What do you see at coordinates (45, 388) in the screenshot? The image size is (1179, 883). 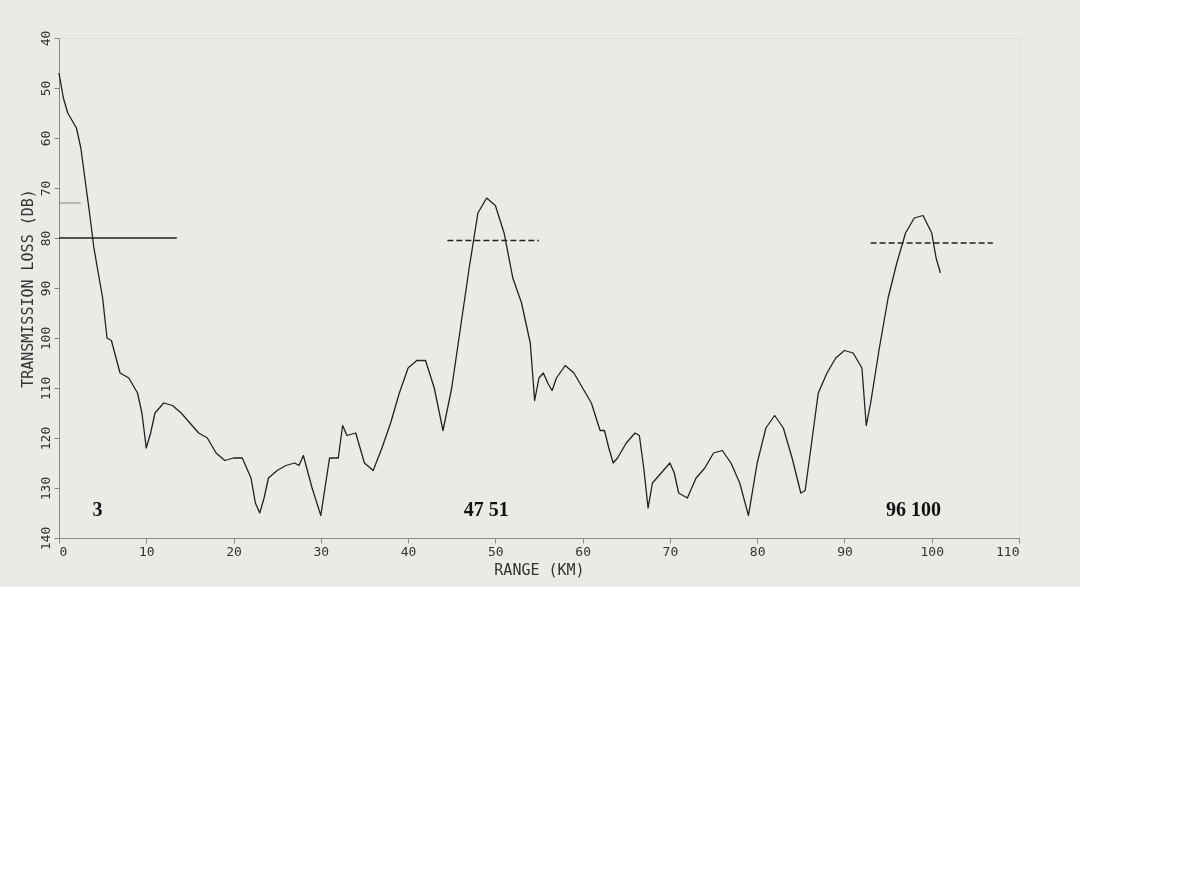 I see `y-tick-label: 110` at bounding box center [45, 388].